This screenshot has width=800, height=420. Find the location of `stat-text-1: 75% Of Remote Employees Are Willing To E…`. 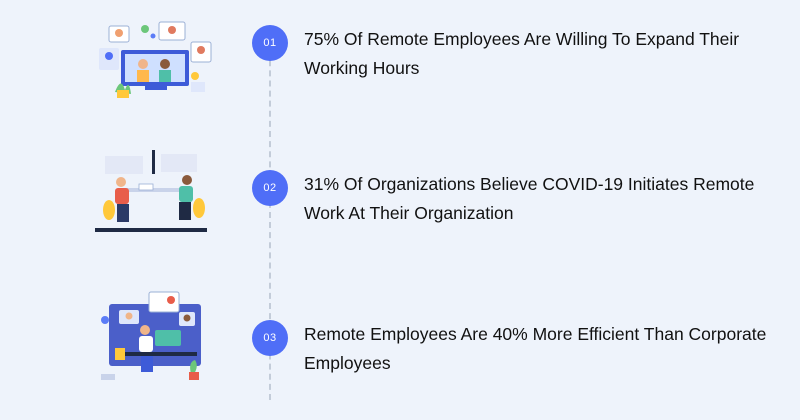

stat-text-1: 75% Of Remote Employees Are Willing To E… is located at coordinates (522, 53).